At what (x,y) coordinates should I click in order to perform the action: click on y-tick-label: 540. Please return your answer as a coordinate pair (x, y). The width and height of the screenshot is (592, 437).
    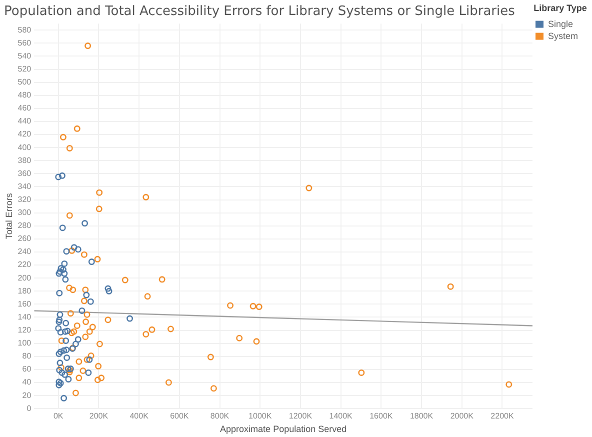
    Looking at the image, I should click on (25, 55).